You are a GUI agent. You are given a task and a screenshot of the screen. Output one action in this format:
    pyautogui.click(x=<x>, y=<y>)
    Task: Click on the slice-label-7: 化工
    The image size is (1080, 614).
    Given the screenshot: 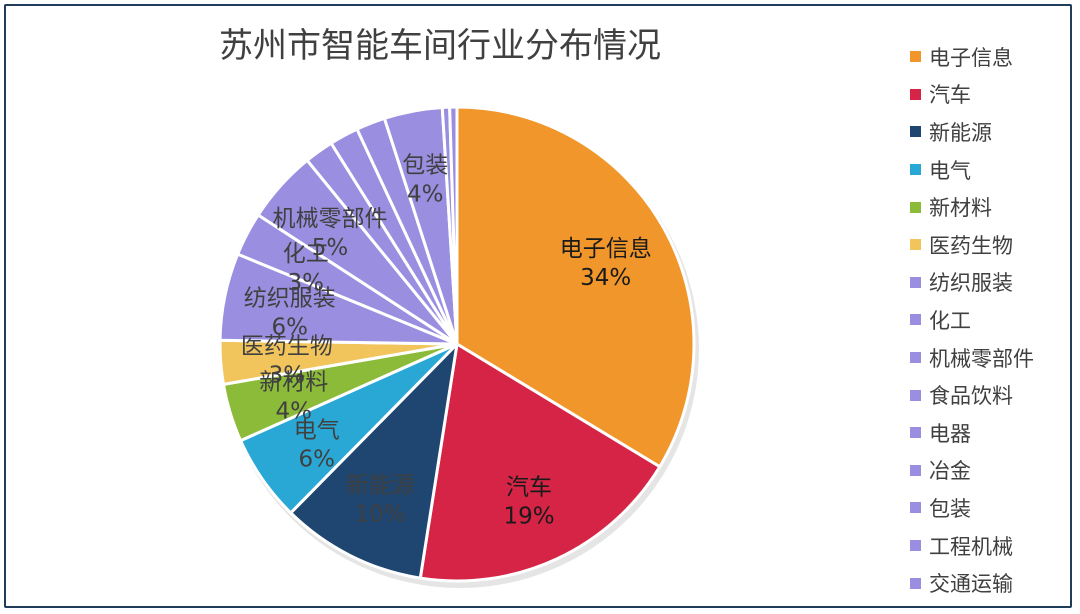 What is the action you would take?
    pyautogui.click(x=306, y=254)
    